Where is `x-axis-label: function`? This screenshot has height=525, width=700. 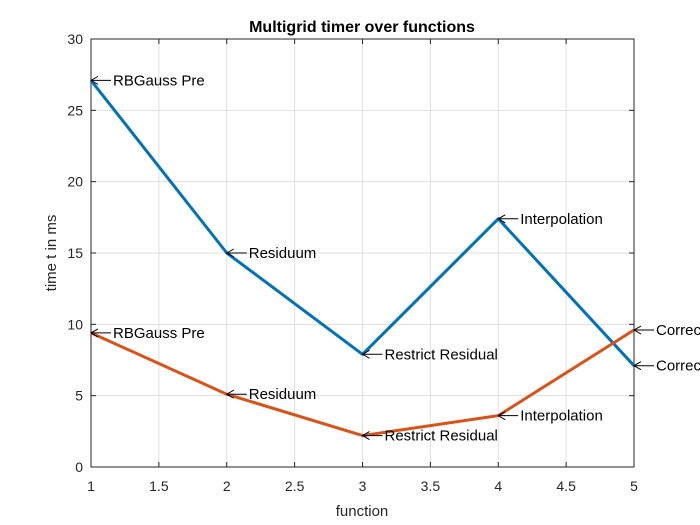 x-axis-label: function is located at coordinates (362, 511).